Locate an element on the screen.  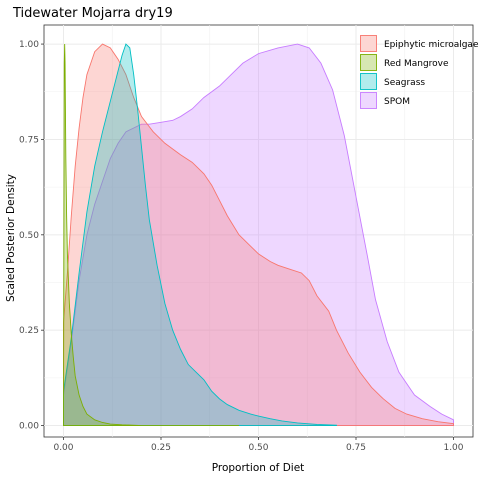
legend-key-red-mangrove is located at coordinates (368, 62).